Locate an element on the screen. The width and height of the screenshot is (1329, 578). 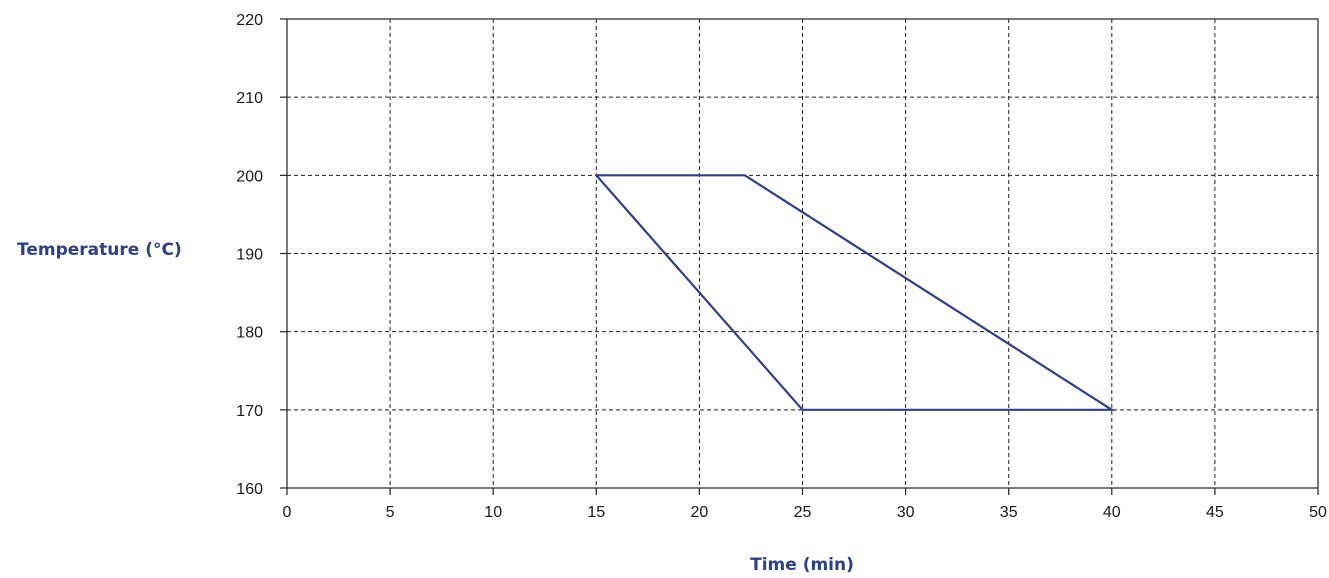
y-tick-label: 200 is located at coordinates (249, 176).